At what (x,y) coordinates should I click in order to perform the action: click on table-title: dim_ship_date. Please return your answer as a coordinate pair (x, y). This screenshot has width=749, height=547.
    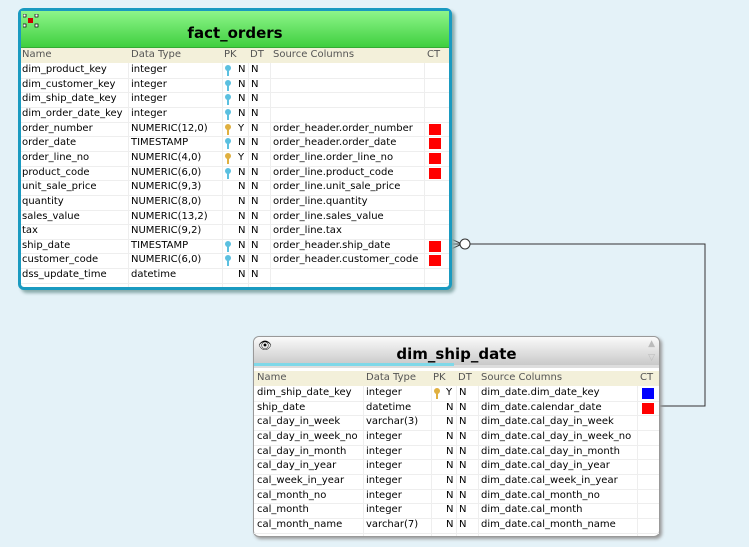
    Looking at the image, I should click on (456, 352).